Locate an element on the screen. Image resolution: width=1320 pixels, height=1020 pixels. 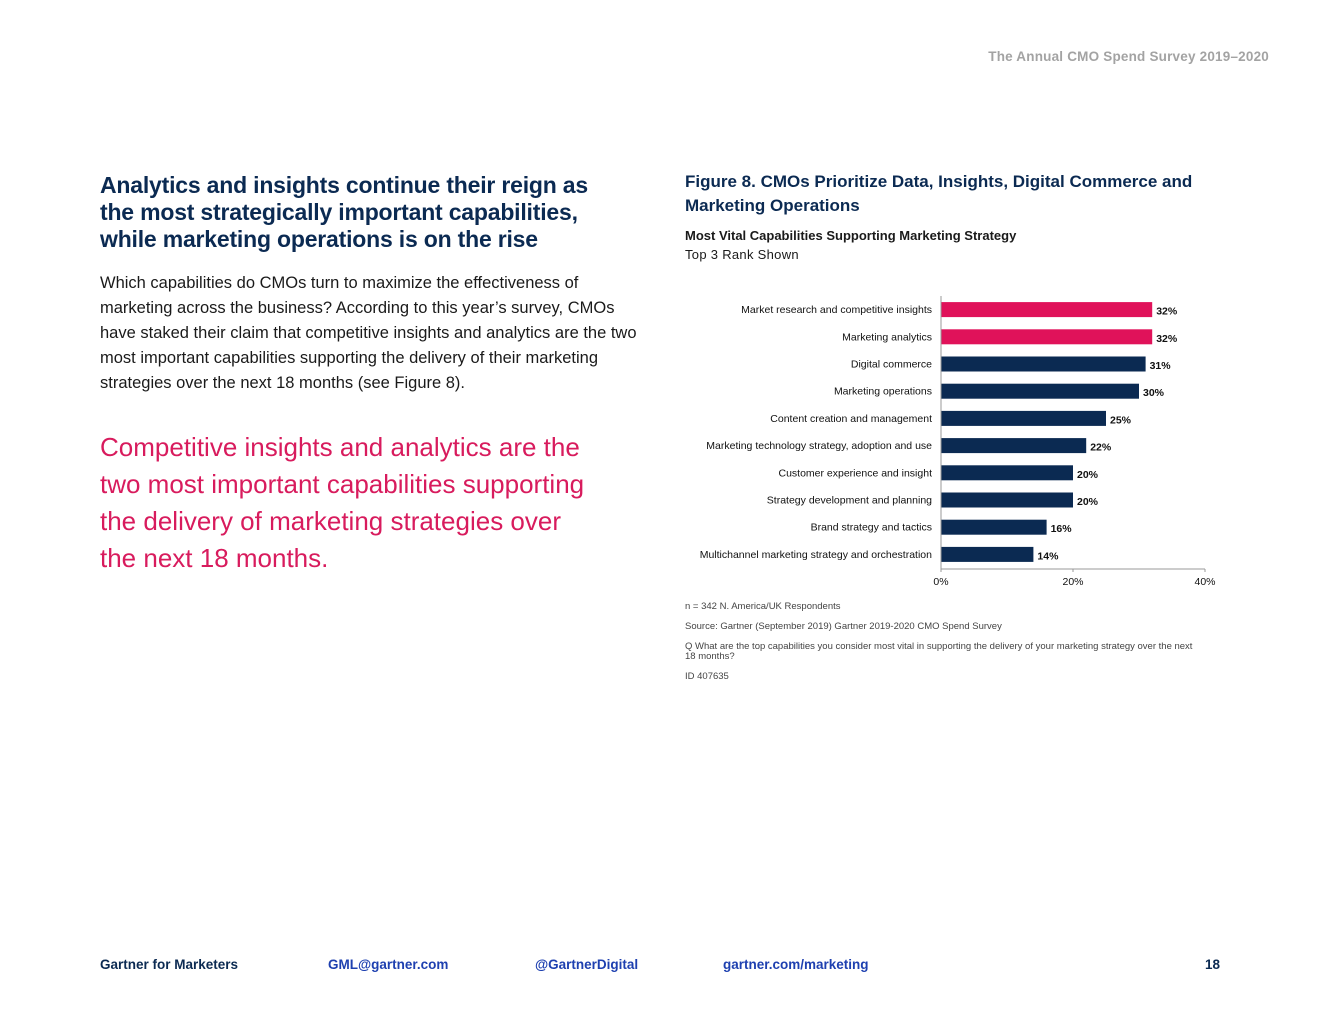
figure-note: Top 3 Rank Shown is located at coordinates (742, 254).